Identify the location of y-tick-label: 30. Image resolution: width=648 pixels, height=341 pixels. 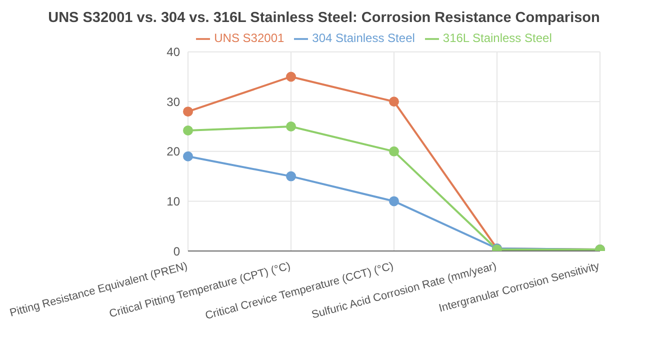
(173, 101).